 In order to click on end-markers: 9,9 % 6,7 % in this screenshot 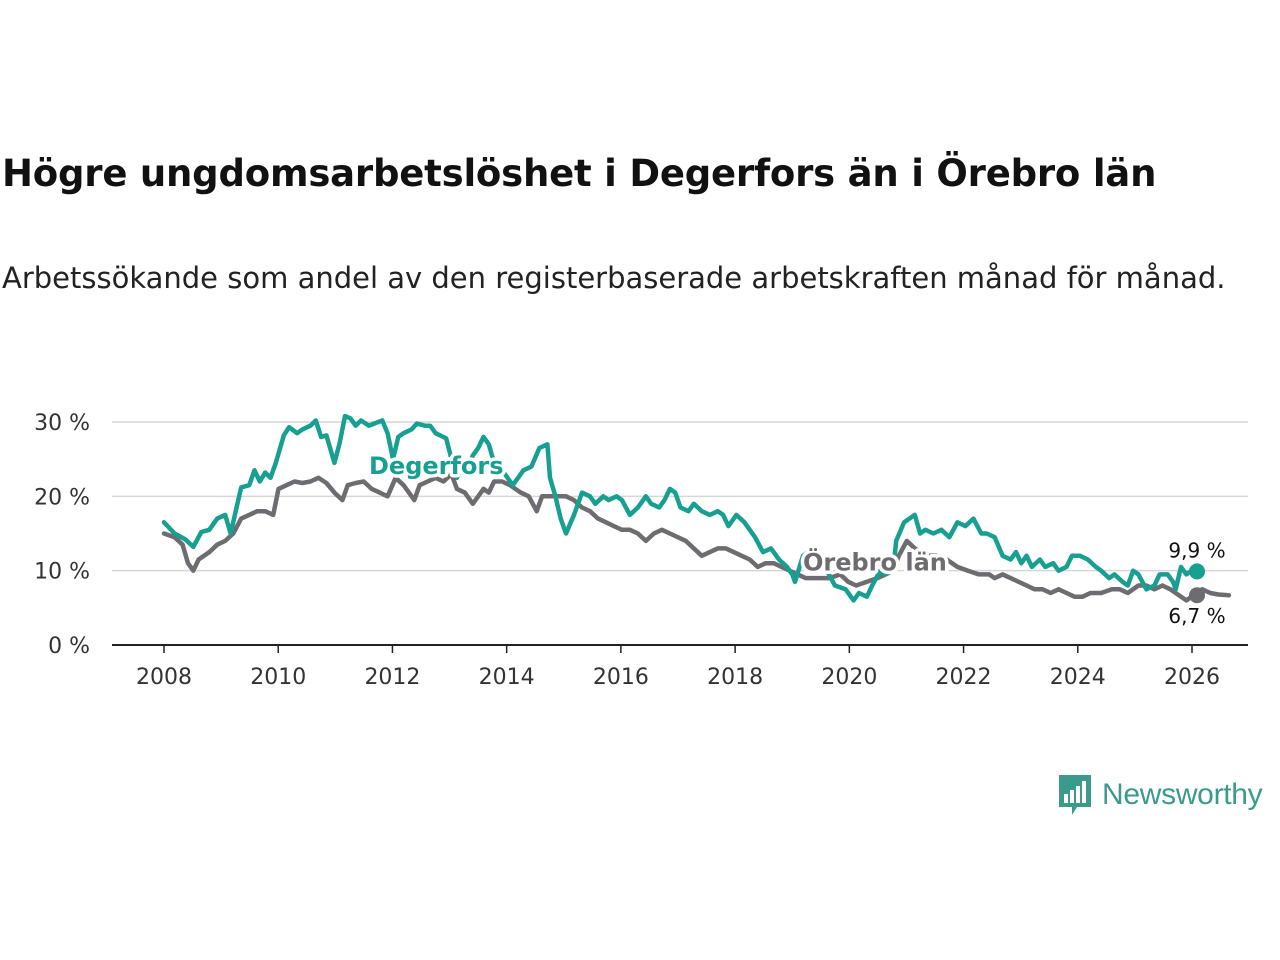, I will do `click(1196, 583)`.